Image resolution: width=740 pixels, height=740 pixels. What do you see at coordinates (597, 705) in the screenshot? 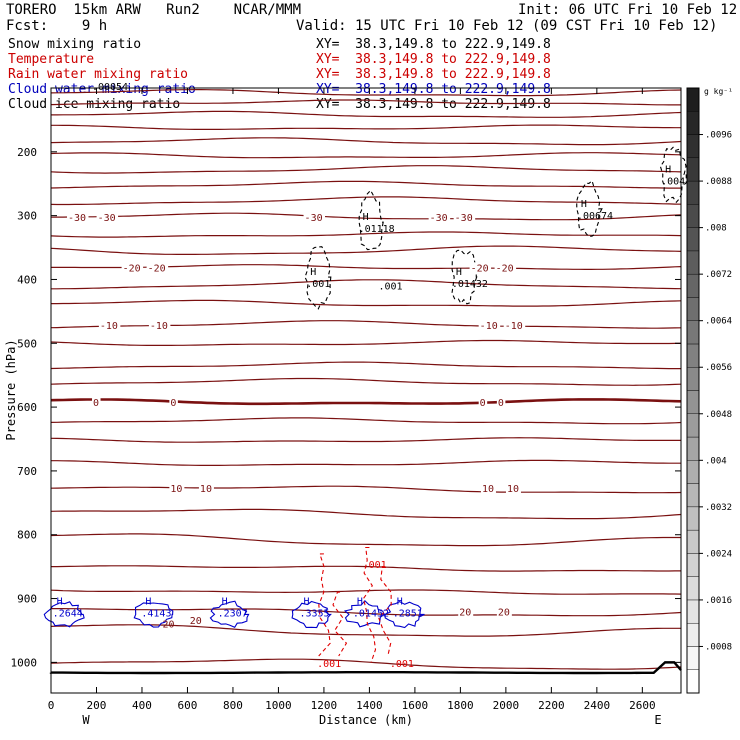
I see `x-tick-label: 2400` at bounding box center [597, 705].